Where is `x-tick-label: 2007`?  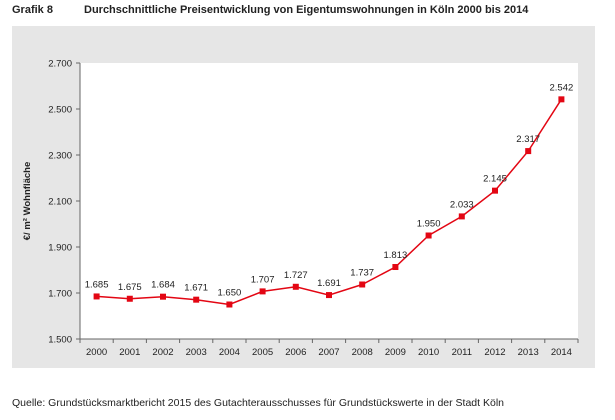
x-tick-label: 2007 is located at coordinates (328, 352).